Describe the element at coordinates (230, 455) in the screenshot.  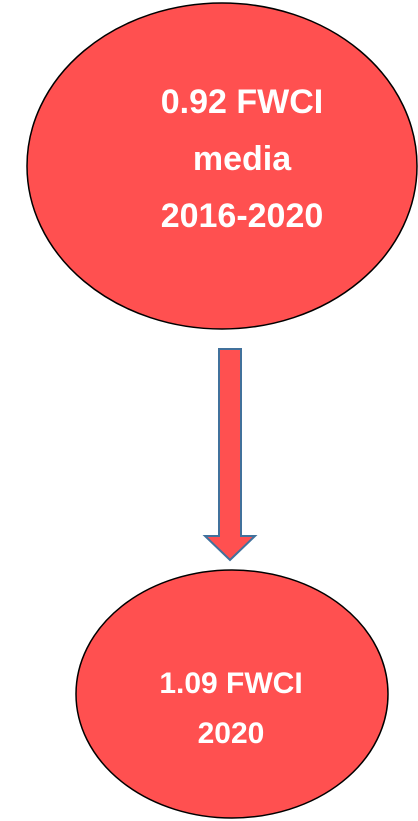
I see `arrow` at that location.